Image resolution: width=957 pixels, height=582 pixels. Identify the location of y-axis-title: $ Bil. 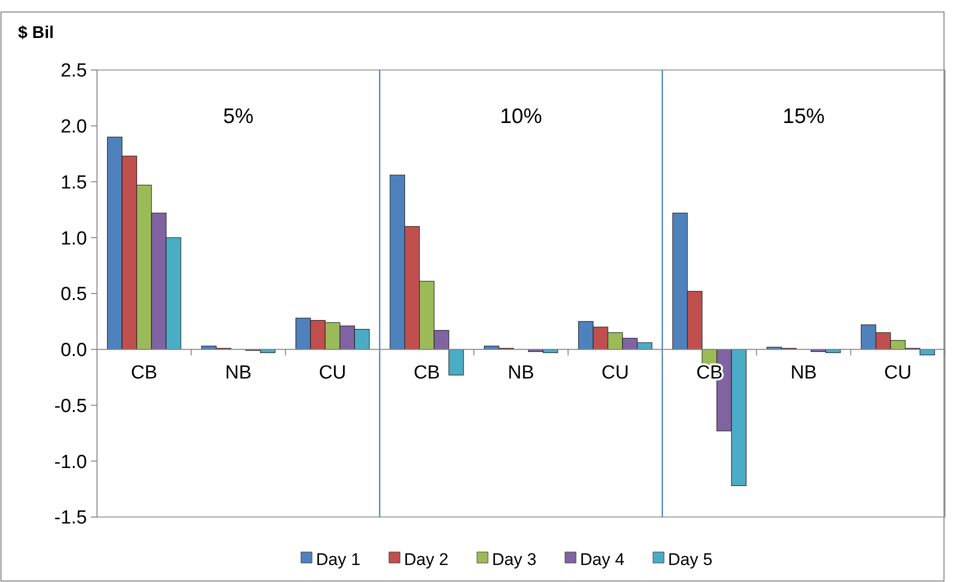
(36, 32).